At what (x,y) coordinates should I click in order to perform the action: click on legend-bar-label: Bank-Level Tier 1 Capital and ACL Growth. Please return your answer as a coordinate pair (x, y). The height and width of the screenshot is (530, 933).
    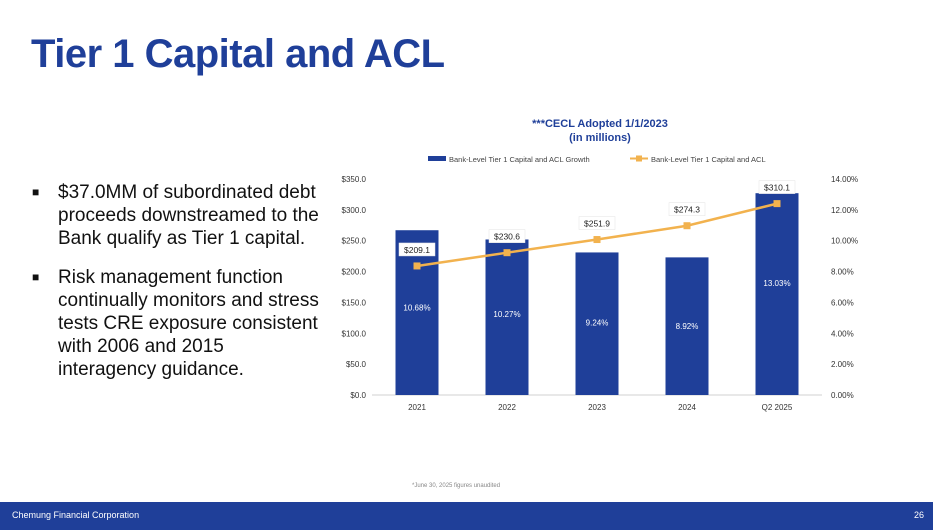
    Looking at the image, I should click on (519, 159).